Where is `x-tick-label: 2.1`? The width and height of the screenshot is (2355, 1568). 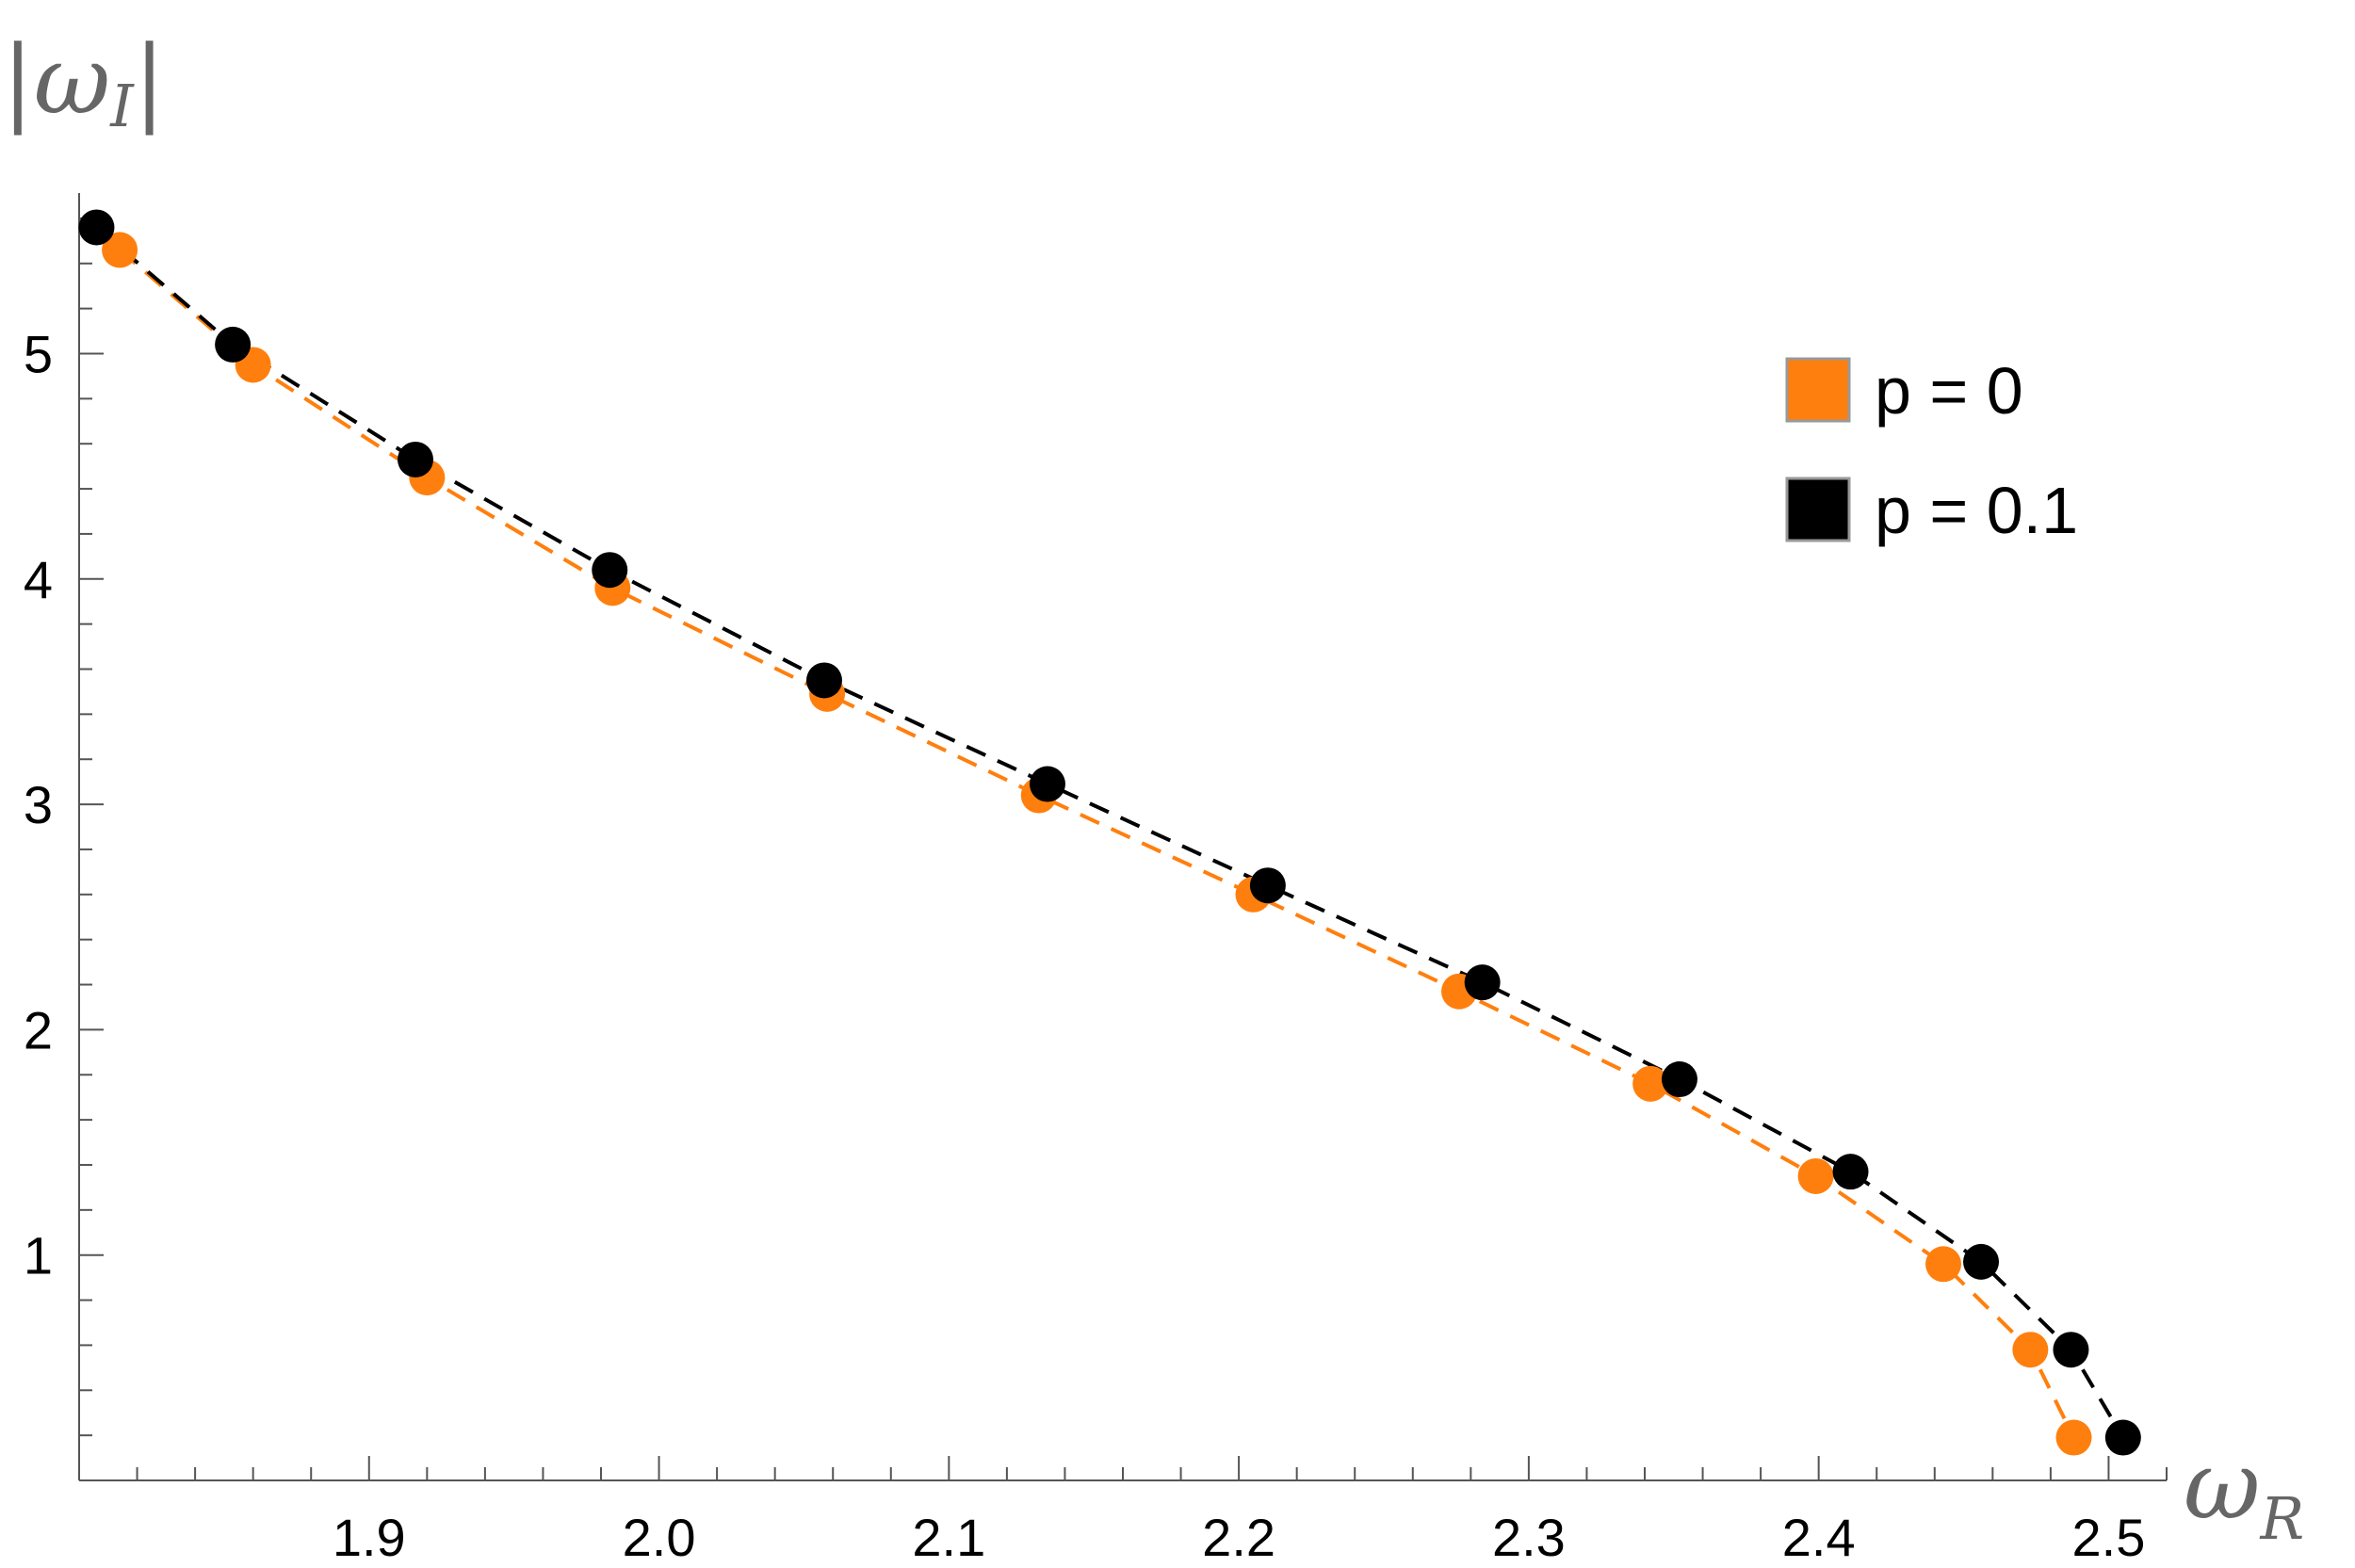 x-tick-label: 2.1 is located at coordinates (948, 1537).